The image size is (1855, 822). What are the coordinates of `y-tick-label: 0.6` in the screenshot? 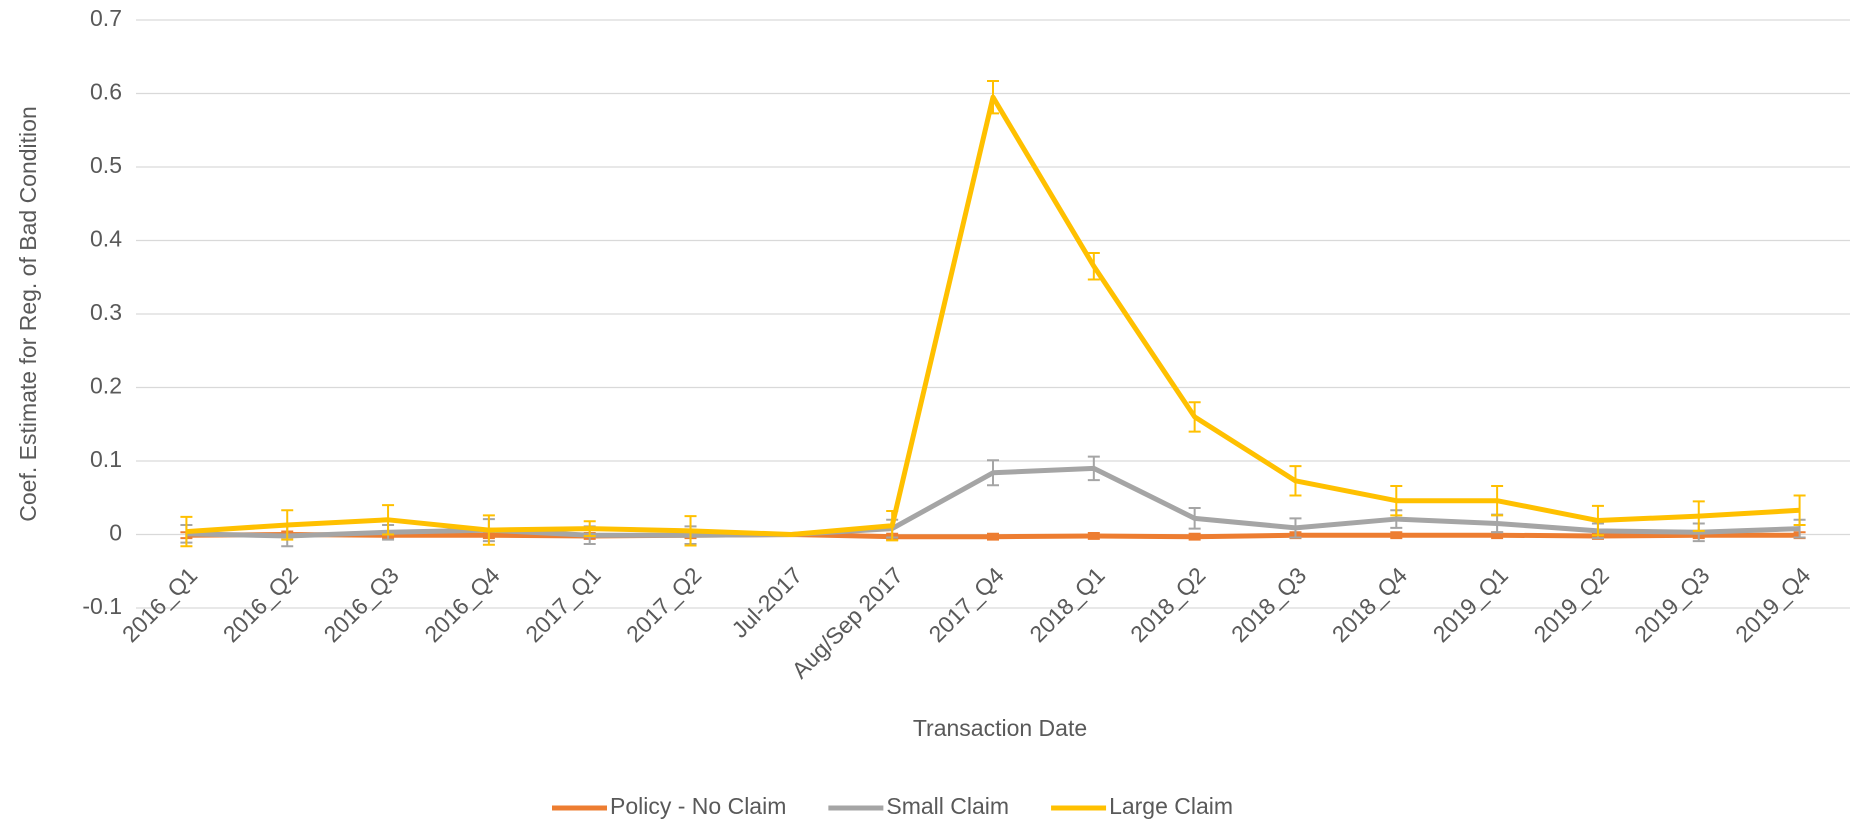 It's located at (106, 92).